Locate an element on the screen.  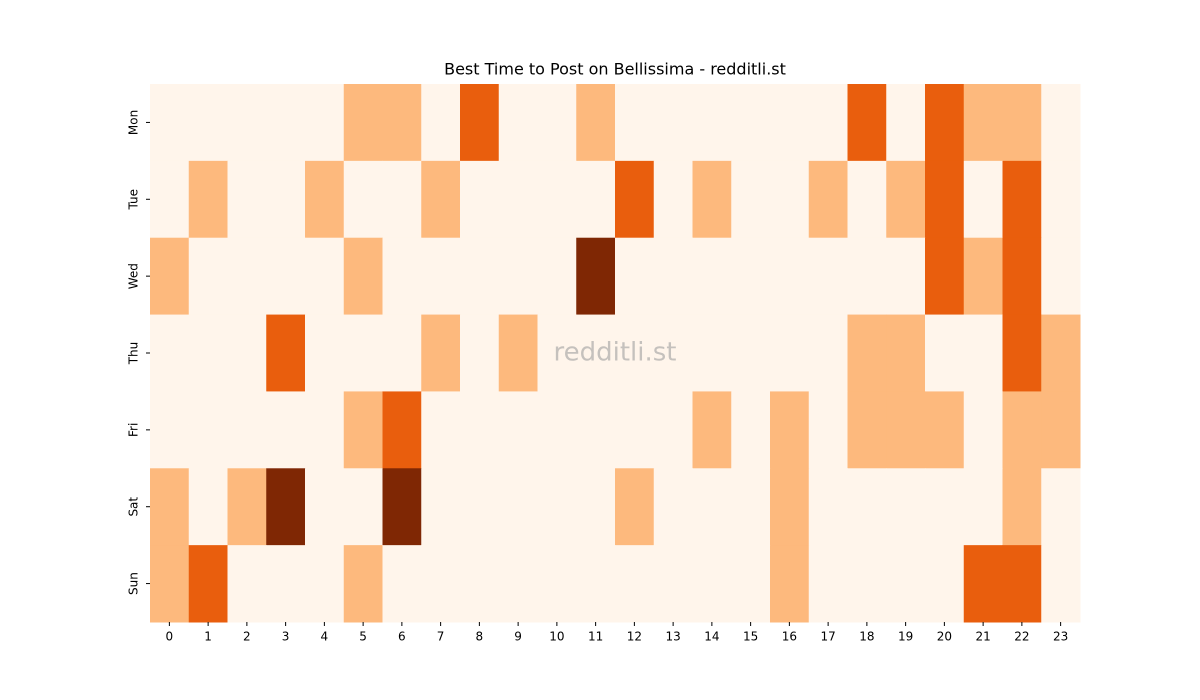
x-tick-label: 7 is located at coordinates (441, 637).